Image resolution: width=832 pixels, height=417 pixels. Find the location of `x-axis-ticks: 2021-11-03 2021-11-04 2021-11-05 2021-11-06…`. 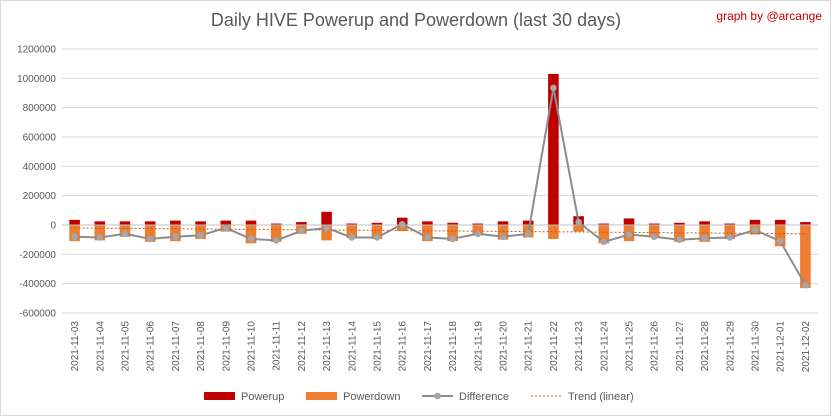

x-axis-ticks: 2021-11-03 2021-11-04 2021-11-05 2021-11-06… is located at coordinates (441, 347).